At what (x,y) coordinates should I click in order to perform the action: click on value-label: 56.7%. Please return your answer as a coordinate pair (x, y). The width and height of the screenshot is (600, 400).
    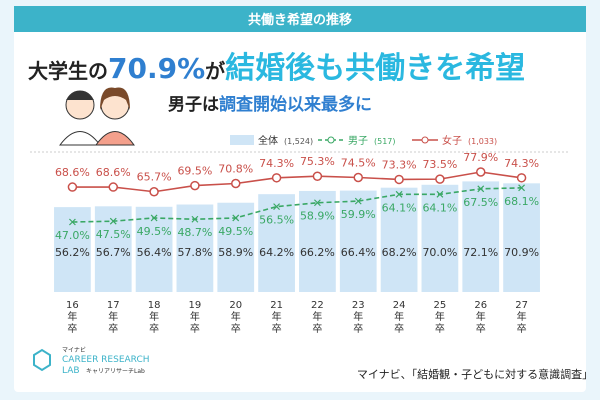
    Looking at the image, I should click on (113, 252).